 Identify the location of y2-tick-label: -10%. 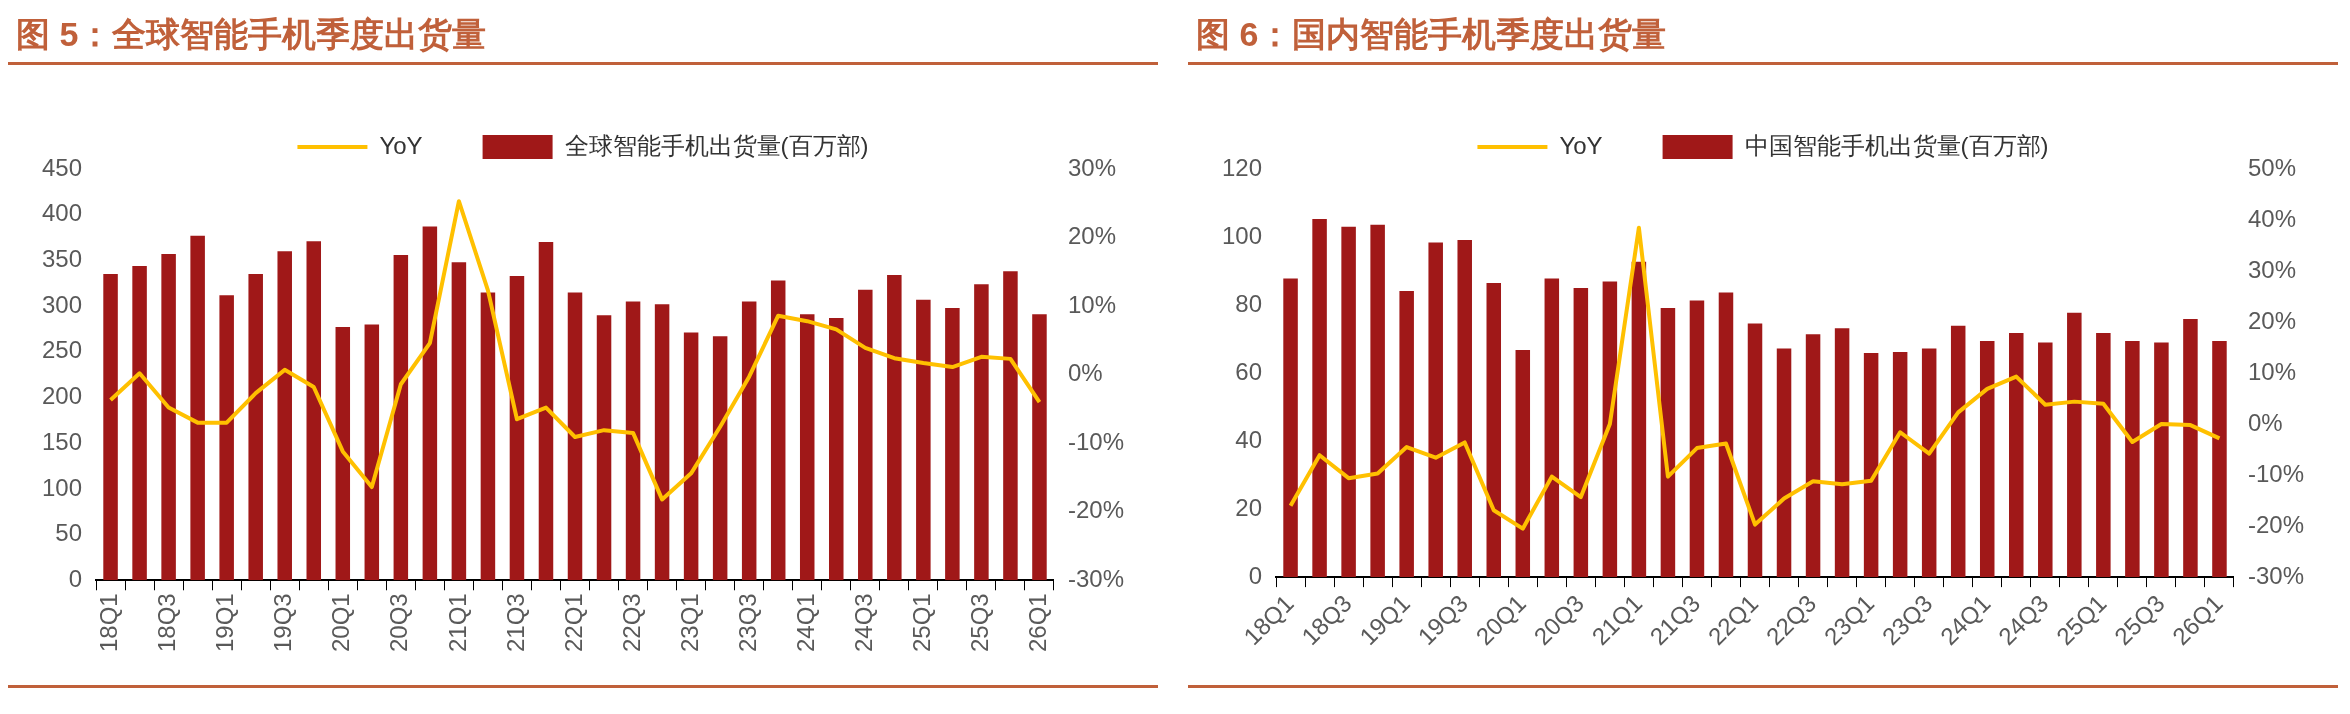
(2275, 473).